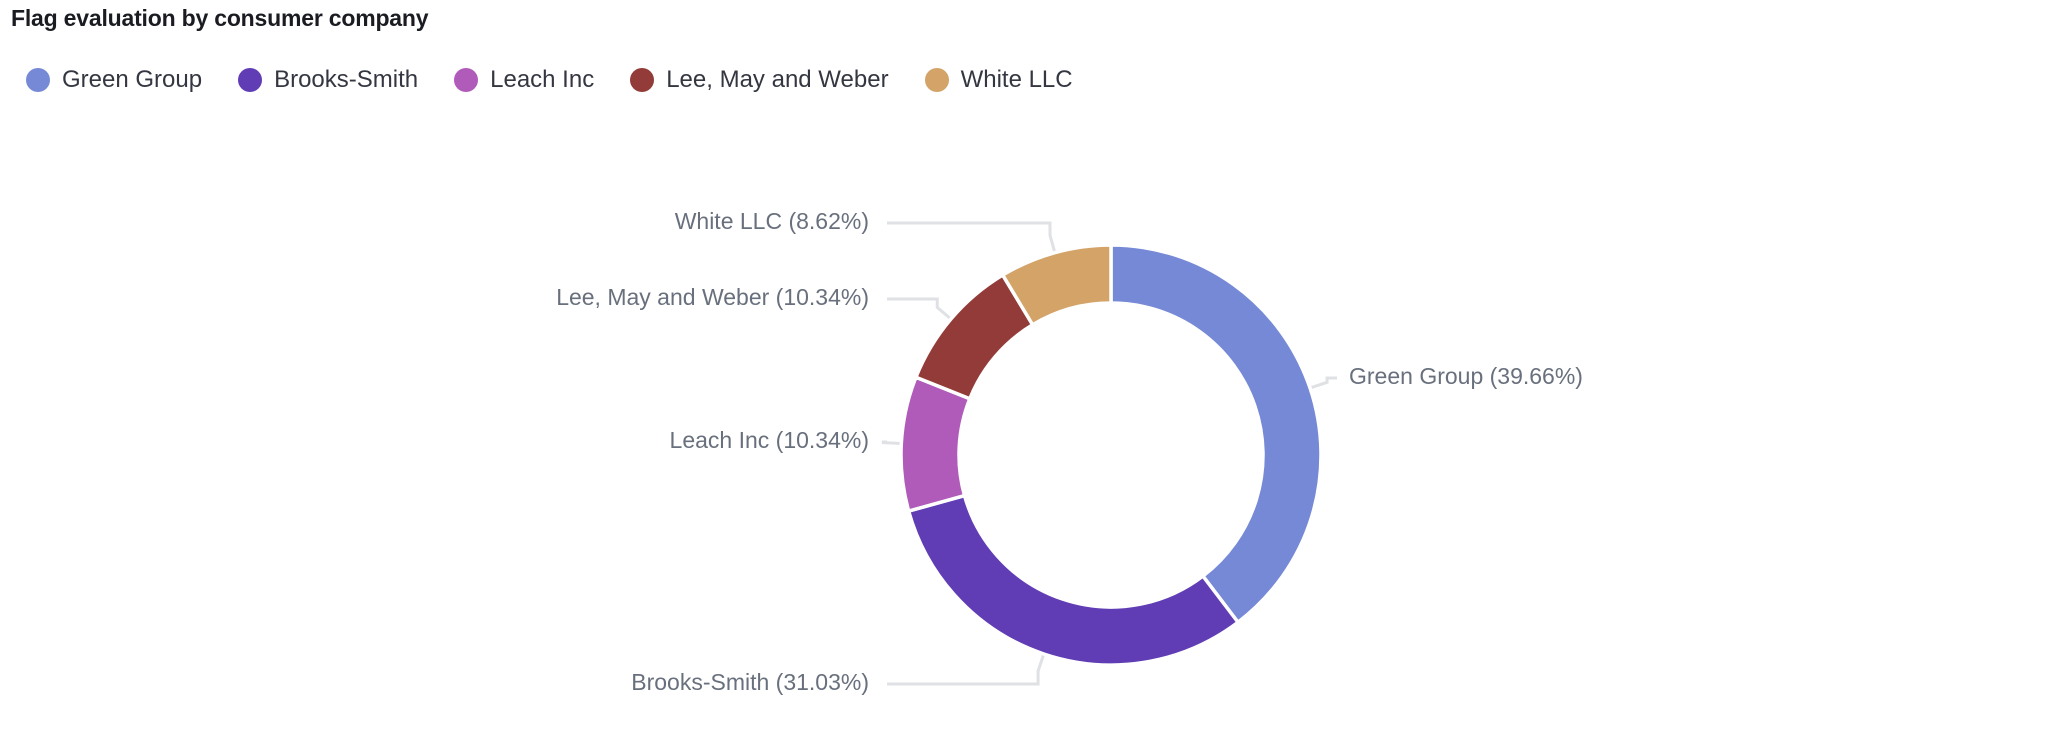 This screenshot has width=2068, height=750. Describe the element at coordinates (542, 79) in the screenshot. I see `legend-label: Leach Inc` at that location.